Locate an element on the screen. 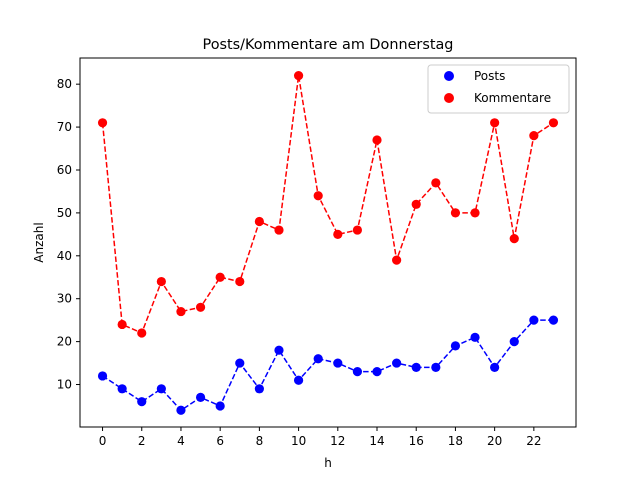 The height and width of the screenshot is (480, 640). x-tick-label: 0 is located at coordinates (103, 441).